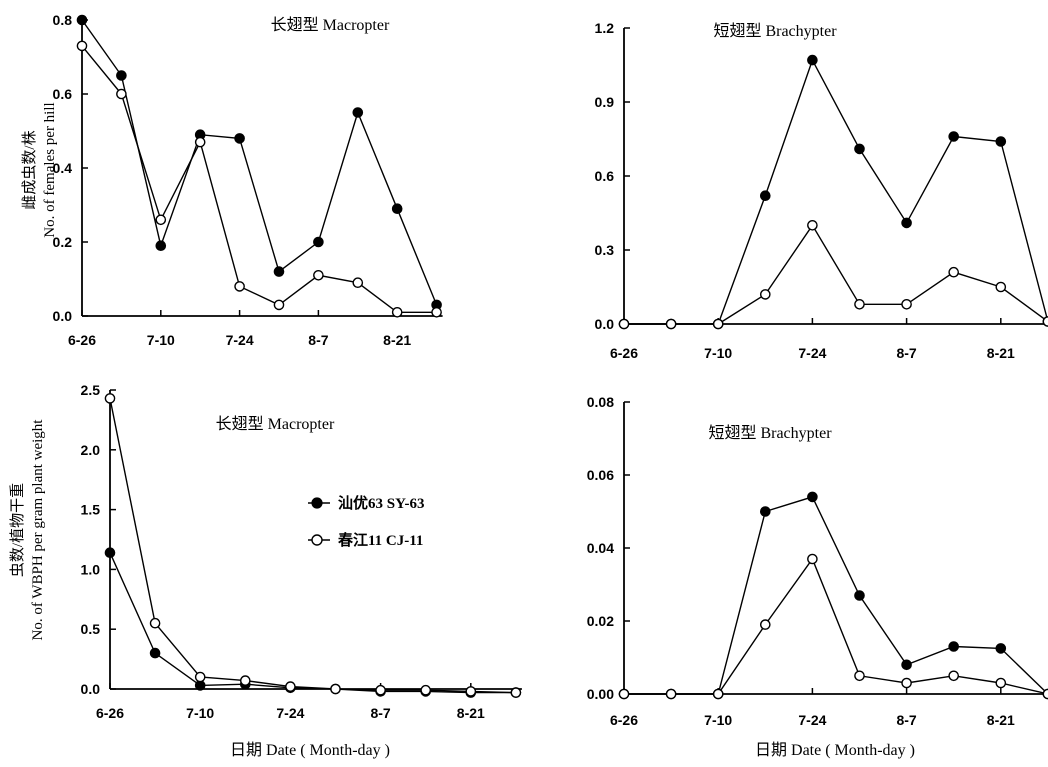  What do you see at coordinates (50, 169) in the screenshot?
I see `y-axis-label-top-line2: No. of females per hill` at bounding box center [50, 169].